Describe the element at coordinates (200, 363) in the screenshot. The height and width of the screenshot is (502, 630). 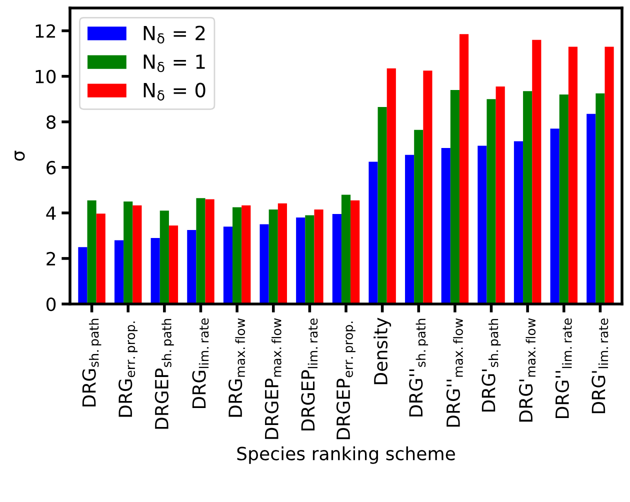
I see `x-tick-label: DRG$_{lim.rate}$` at that location.